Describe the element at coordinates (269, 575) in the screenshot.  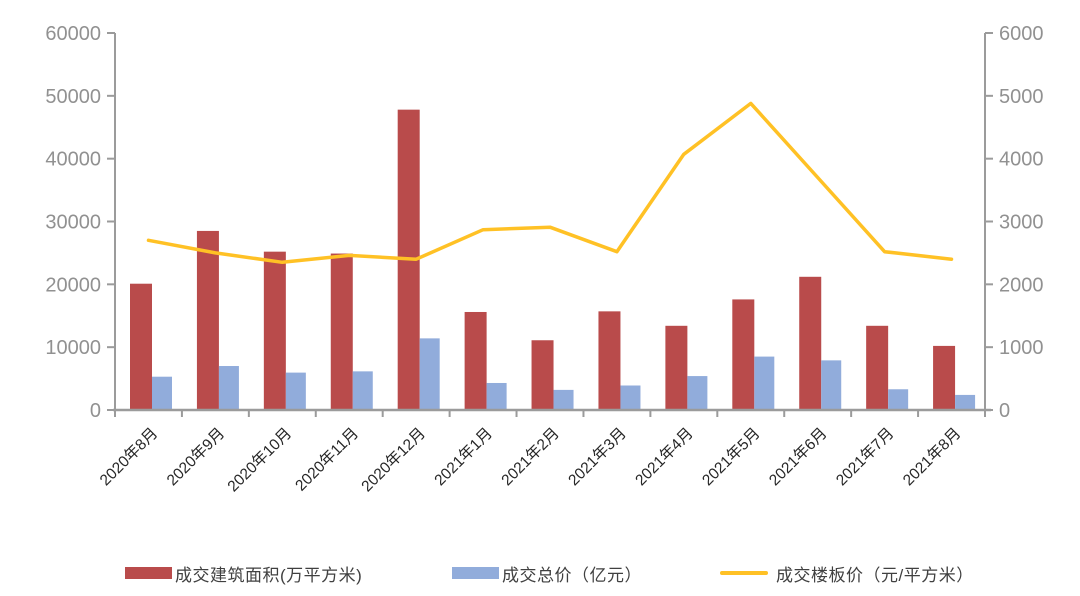
I see `legend-label-building-area: 成交建筑面积(万平方米)` at that location.